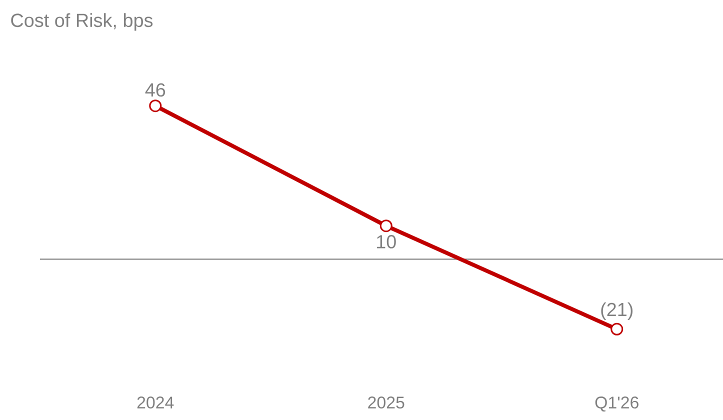  What do you see at coordinates (617, 311) in the screenshot?
I see `data-label: (21)` at bounding box center [617, 311].